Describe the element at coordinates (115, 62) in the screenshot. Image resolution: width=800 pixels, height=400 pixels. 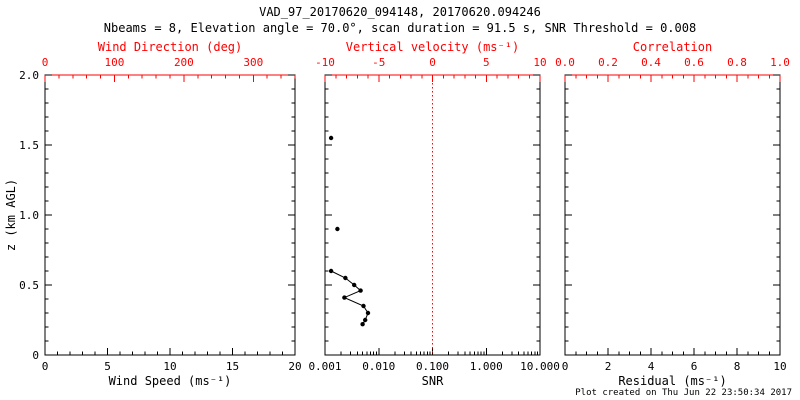
I see `top-tick-label: 100` at that location.